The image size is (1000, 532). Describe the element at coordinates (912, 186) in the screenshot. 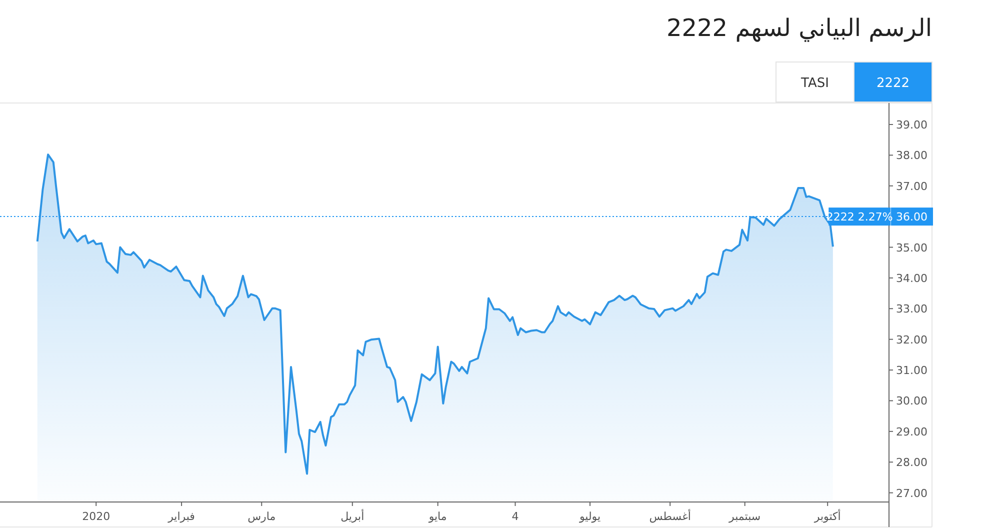

I see `y-tick-label: 37.00` at that location.